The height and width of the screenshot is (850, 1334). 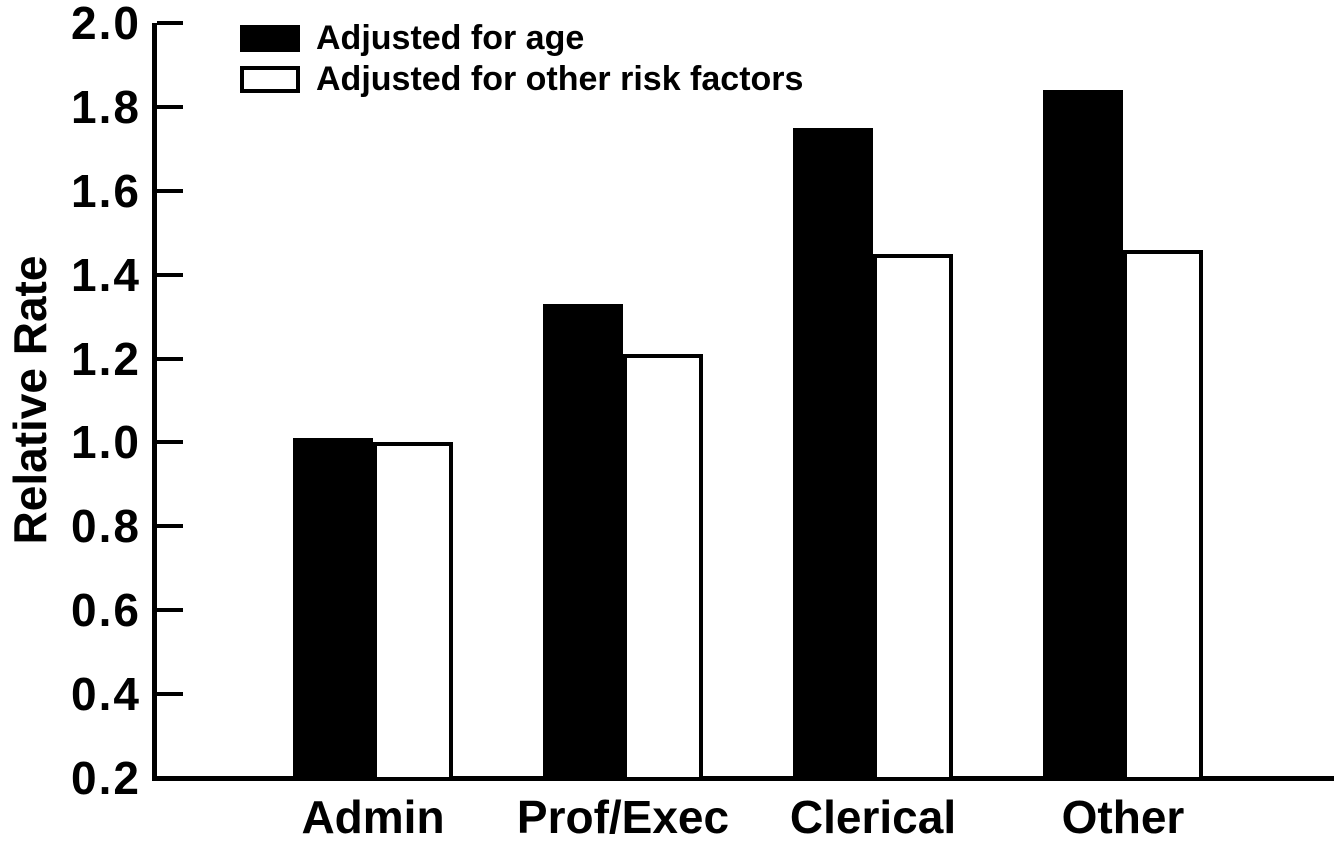 I want to click on legend-item-adjusted-for-other-risk-factors: Adjusted for other risk factors, so click(x=522, y=79).